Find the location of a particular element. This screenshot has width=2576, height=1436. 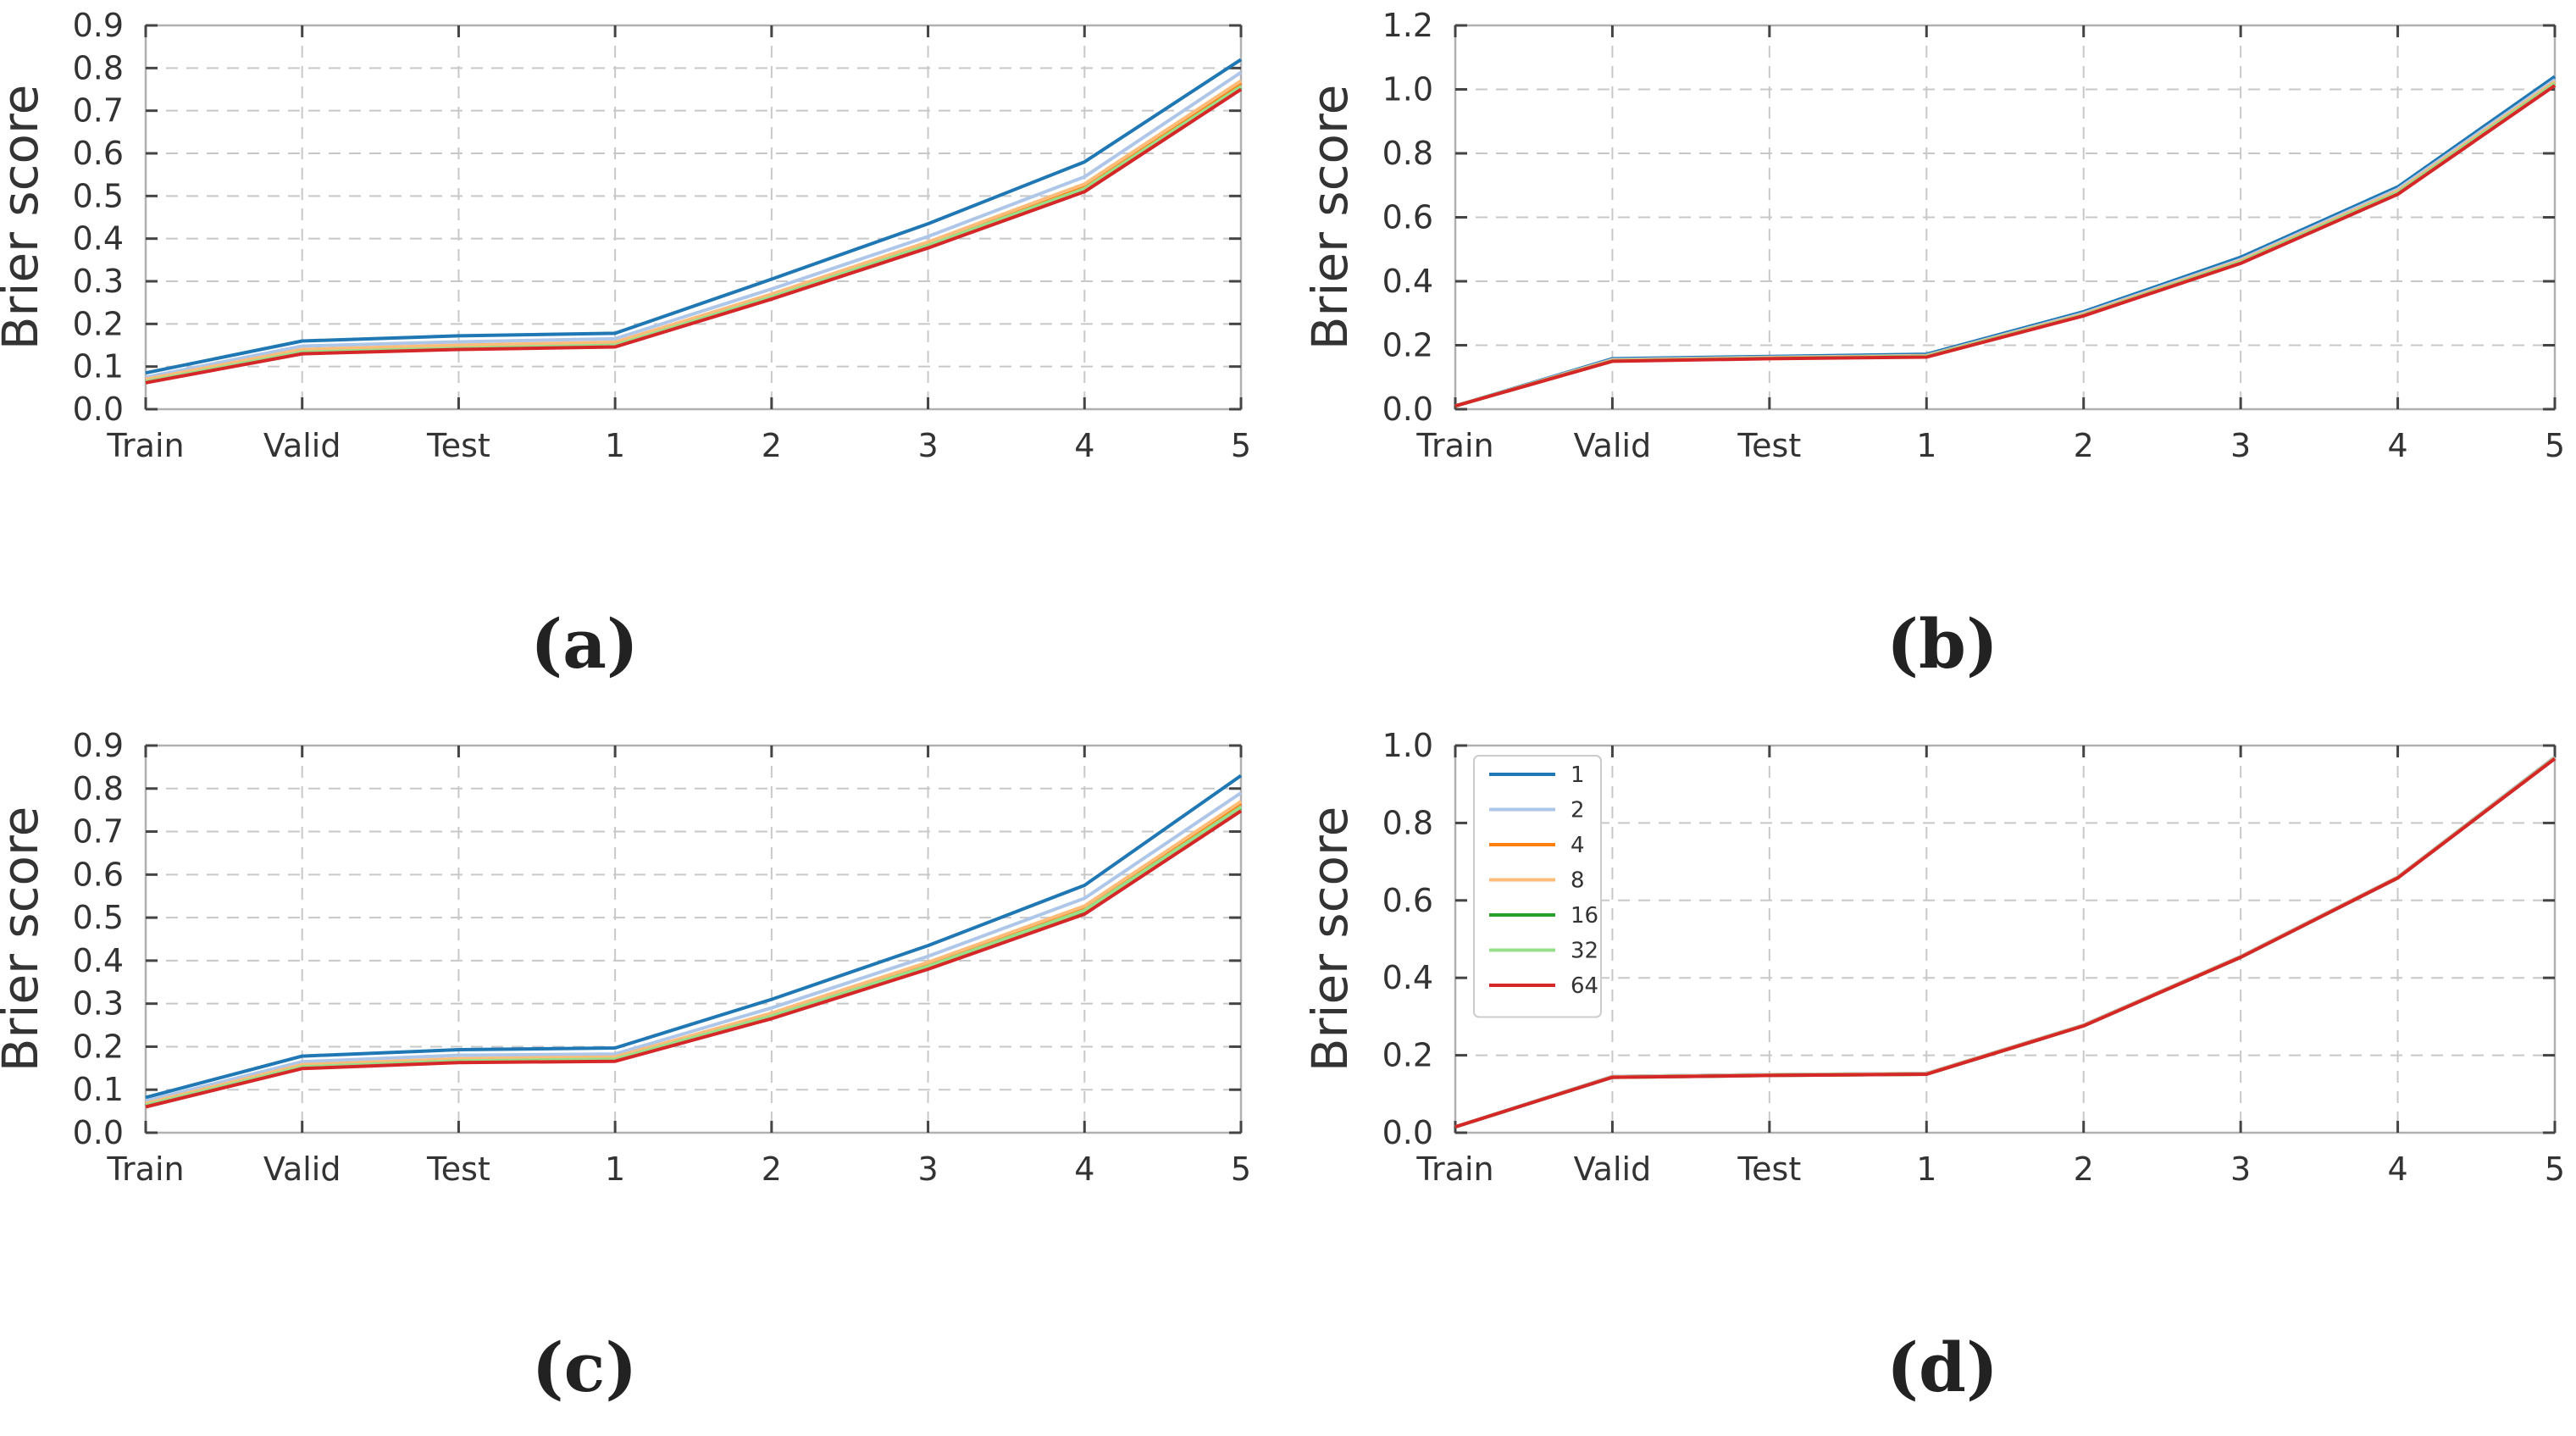

panel-caption: (b) is located at coordinates (1942, 644).